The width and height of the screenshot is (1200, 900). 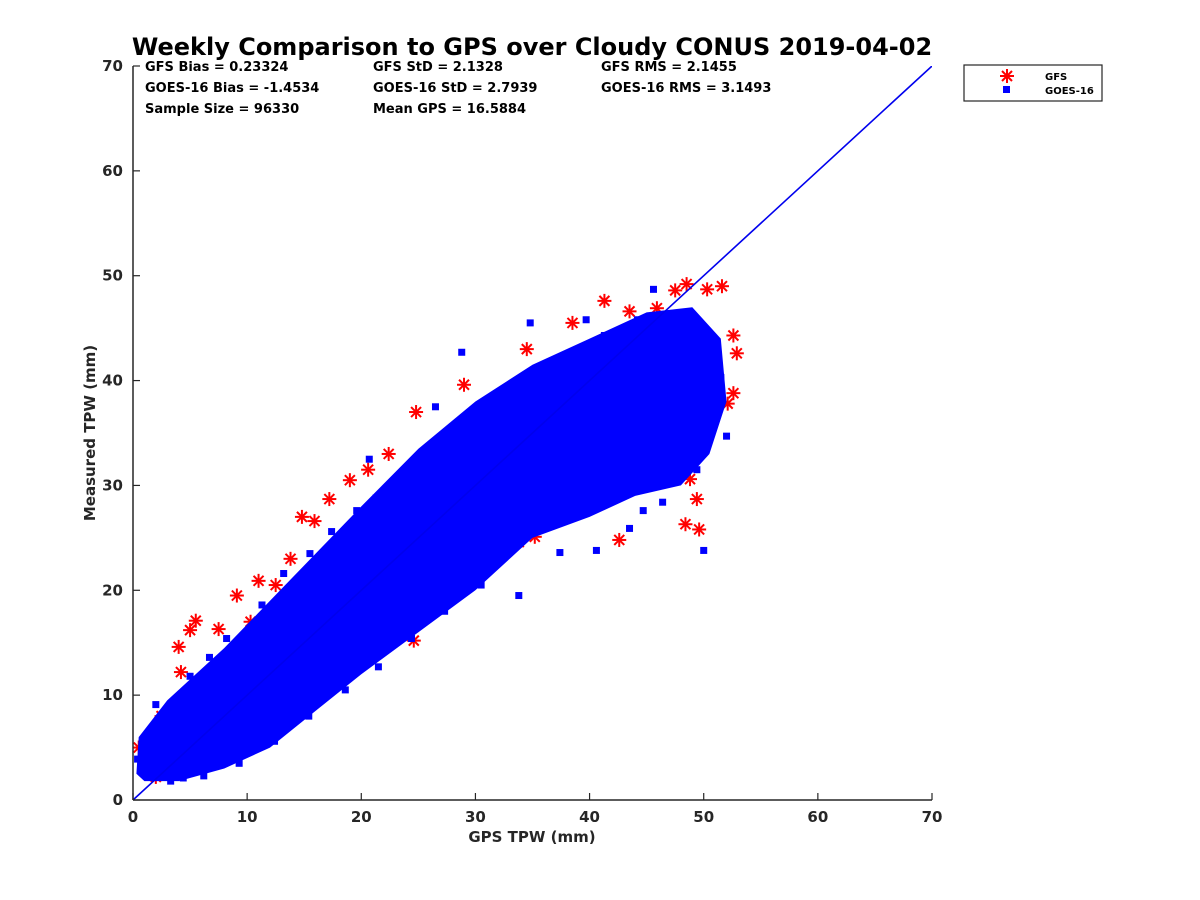 I want to click on legend-label-goes: GOES-16, so click(x=1069, y=91).